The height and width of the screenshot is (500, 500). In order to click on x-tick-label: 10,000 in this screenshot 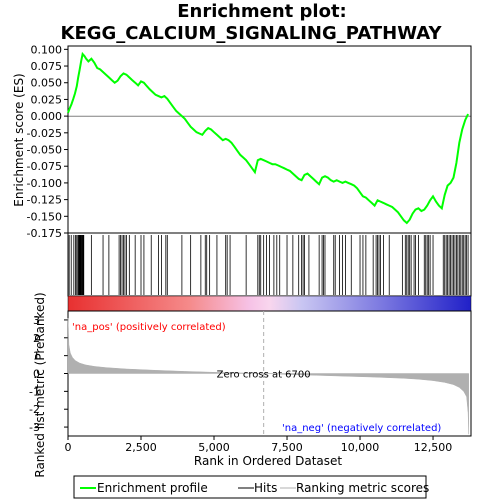, I will do `click(360, 447)`.